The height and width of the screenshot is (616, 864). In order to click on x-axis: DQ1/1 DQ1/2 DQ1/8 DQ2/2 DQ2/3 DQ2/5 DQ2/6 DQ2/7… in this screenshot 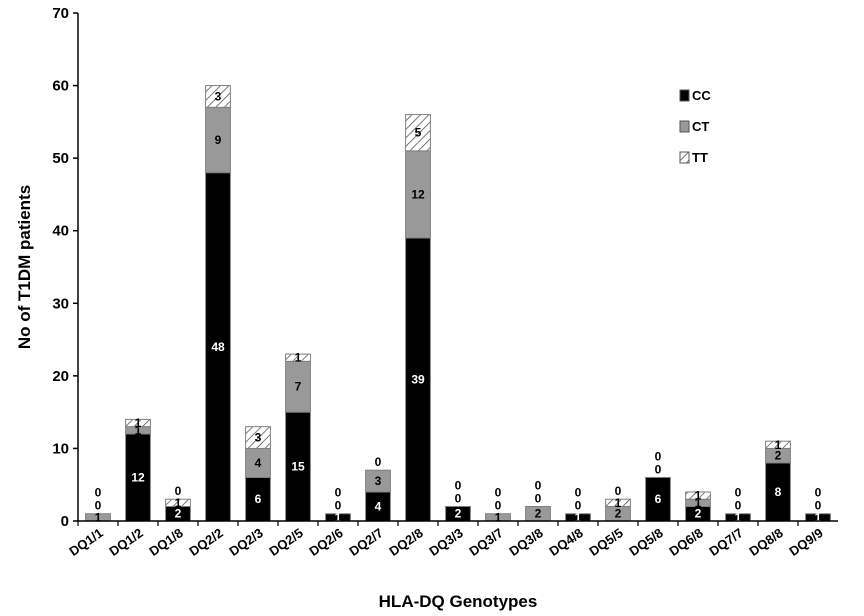, I will do `click(452, 539)`.